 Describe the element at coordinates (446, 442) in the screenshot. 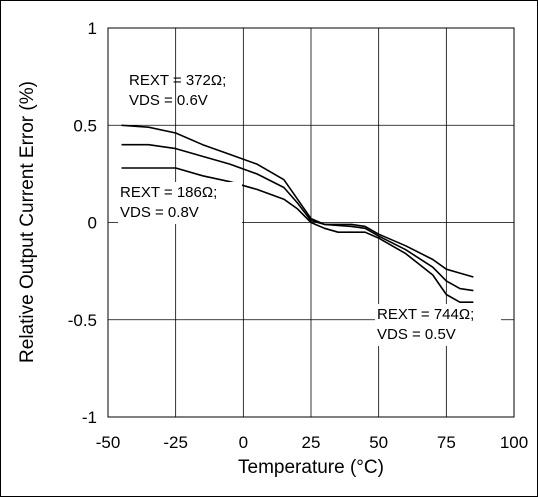

I see `x-tick-label: 75` at that location.